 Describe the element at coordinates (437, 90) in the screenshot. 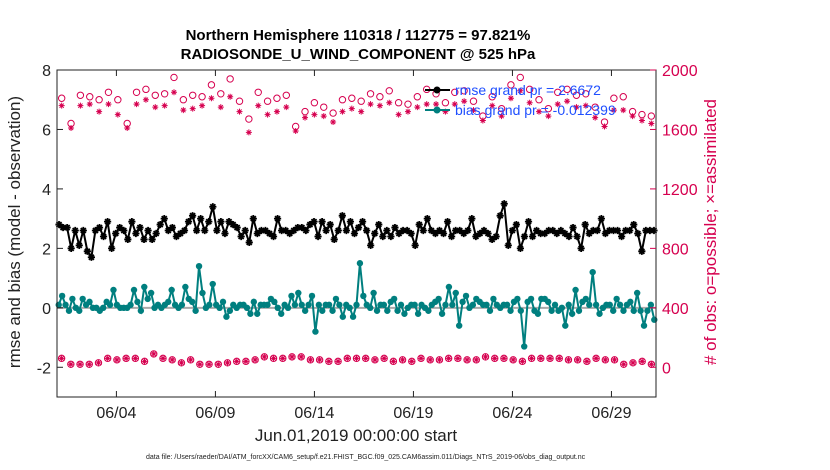

I see `legend-rmse-marker` at that location.